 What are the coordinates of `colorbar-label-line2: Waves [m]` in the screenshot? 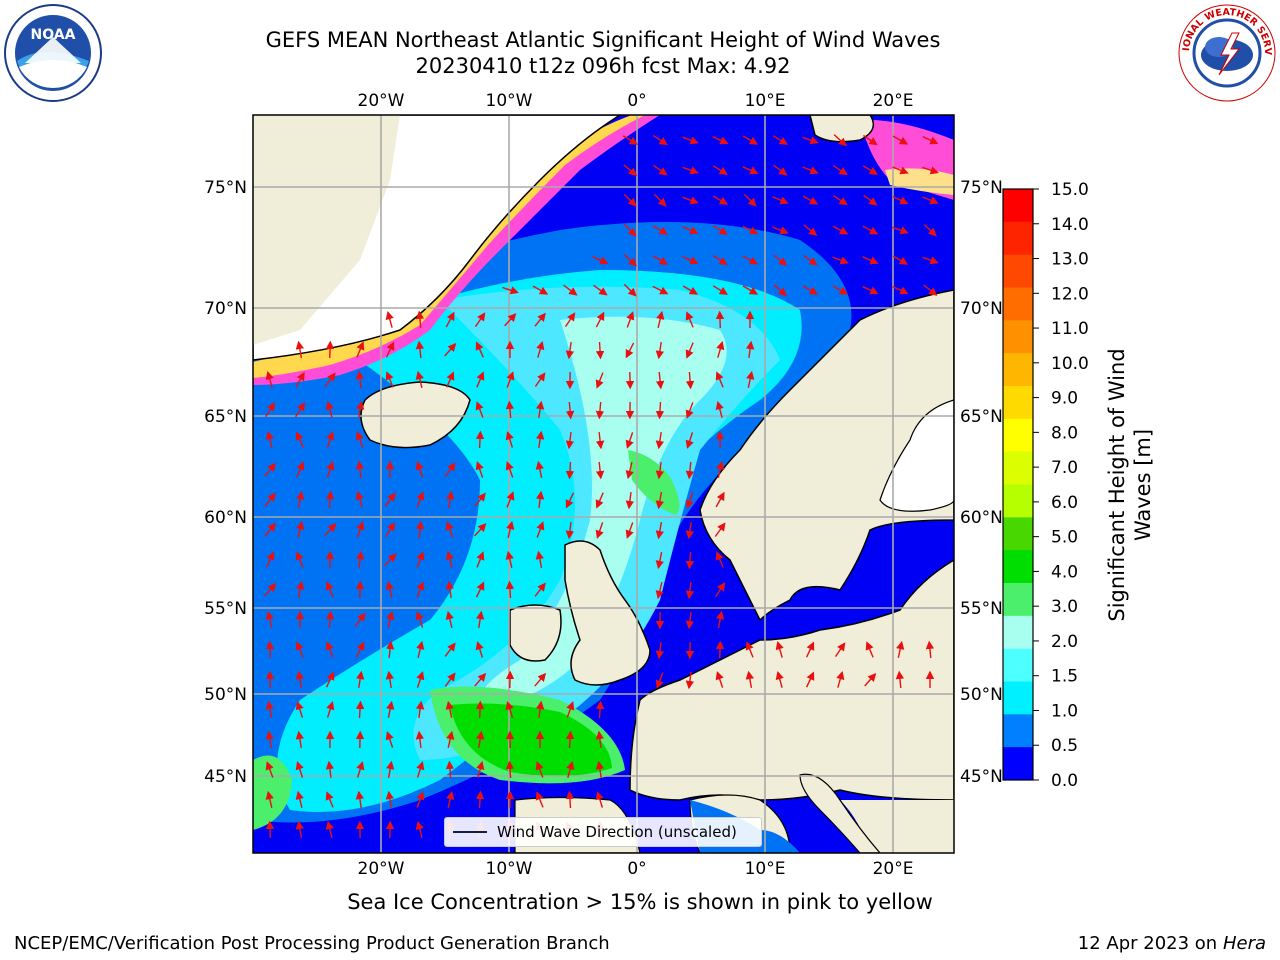 It's located at (1143, 485).